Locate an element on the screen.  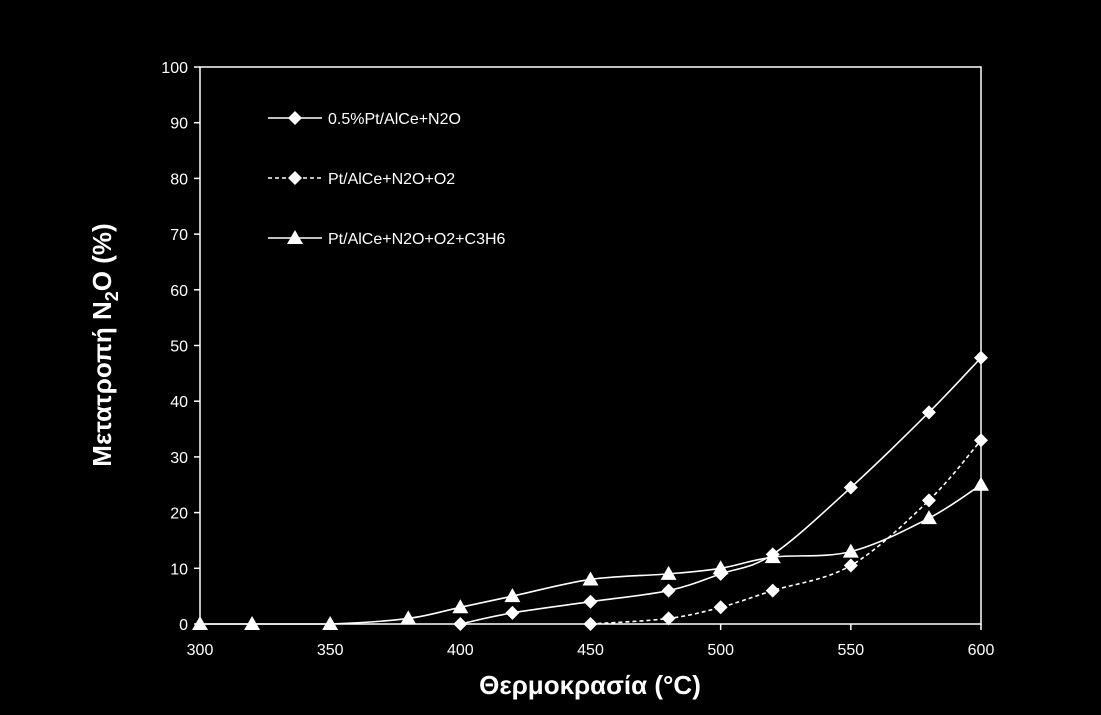
y-tick-label: 70 is located at coordinates (179, 235).